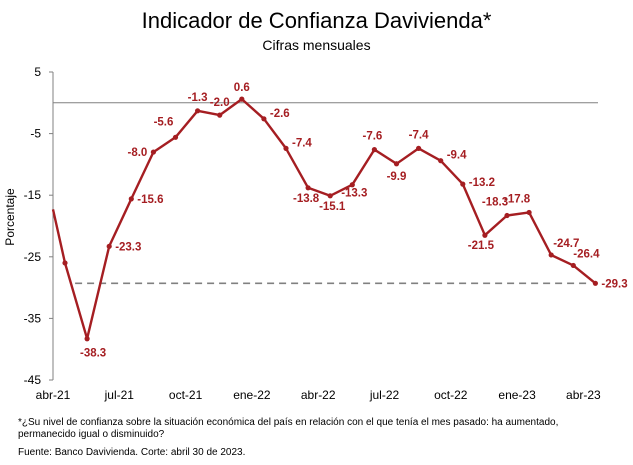 This screenshot has width=633, height=465. I want to click on x-tick-label: oct-22, so click(451, 395).